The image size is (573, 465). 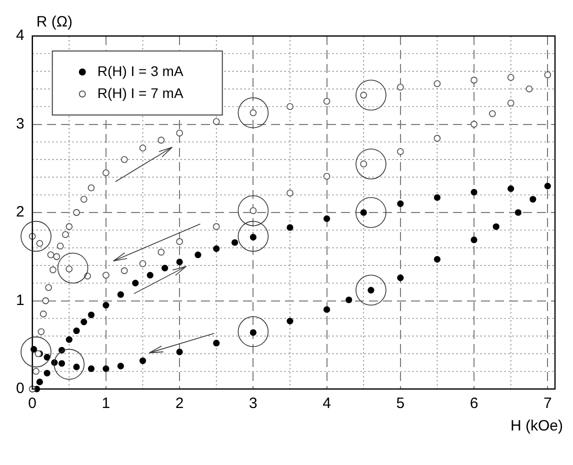 I want to click on x-tick-label: 1, so click(x=106, y=403).